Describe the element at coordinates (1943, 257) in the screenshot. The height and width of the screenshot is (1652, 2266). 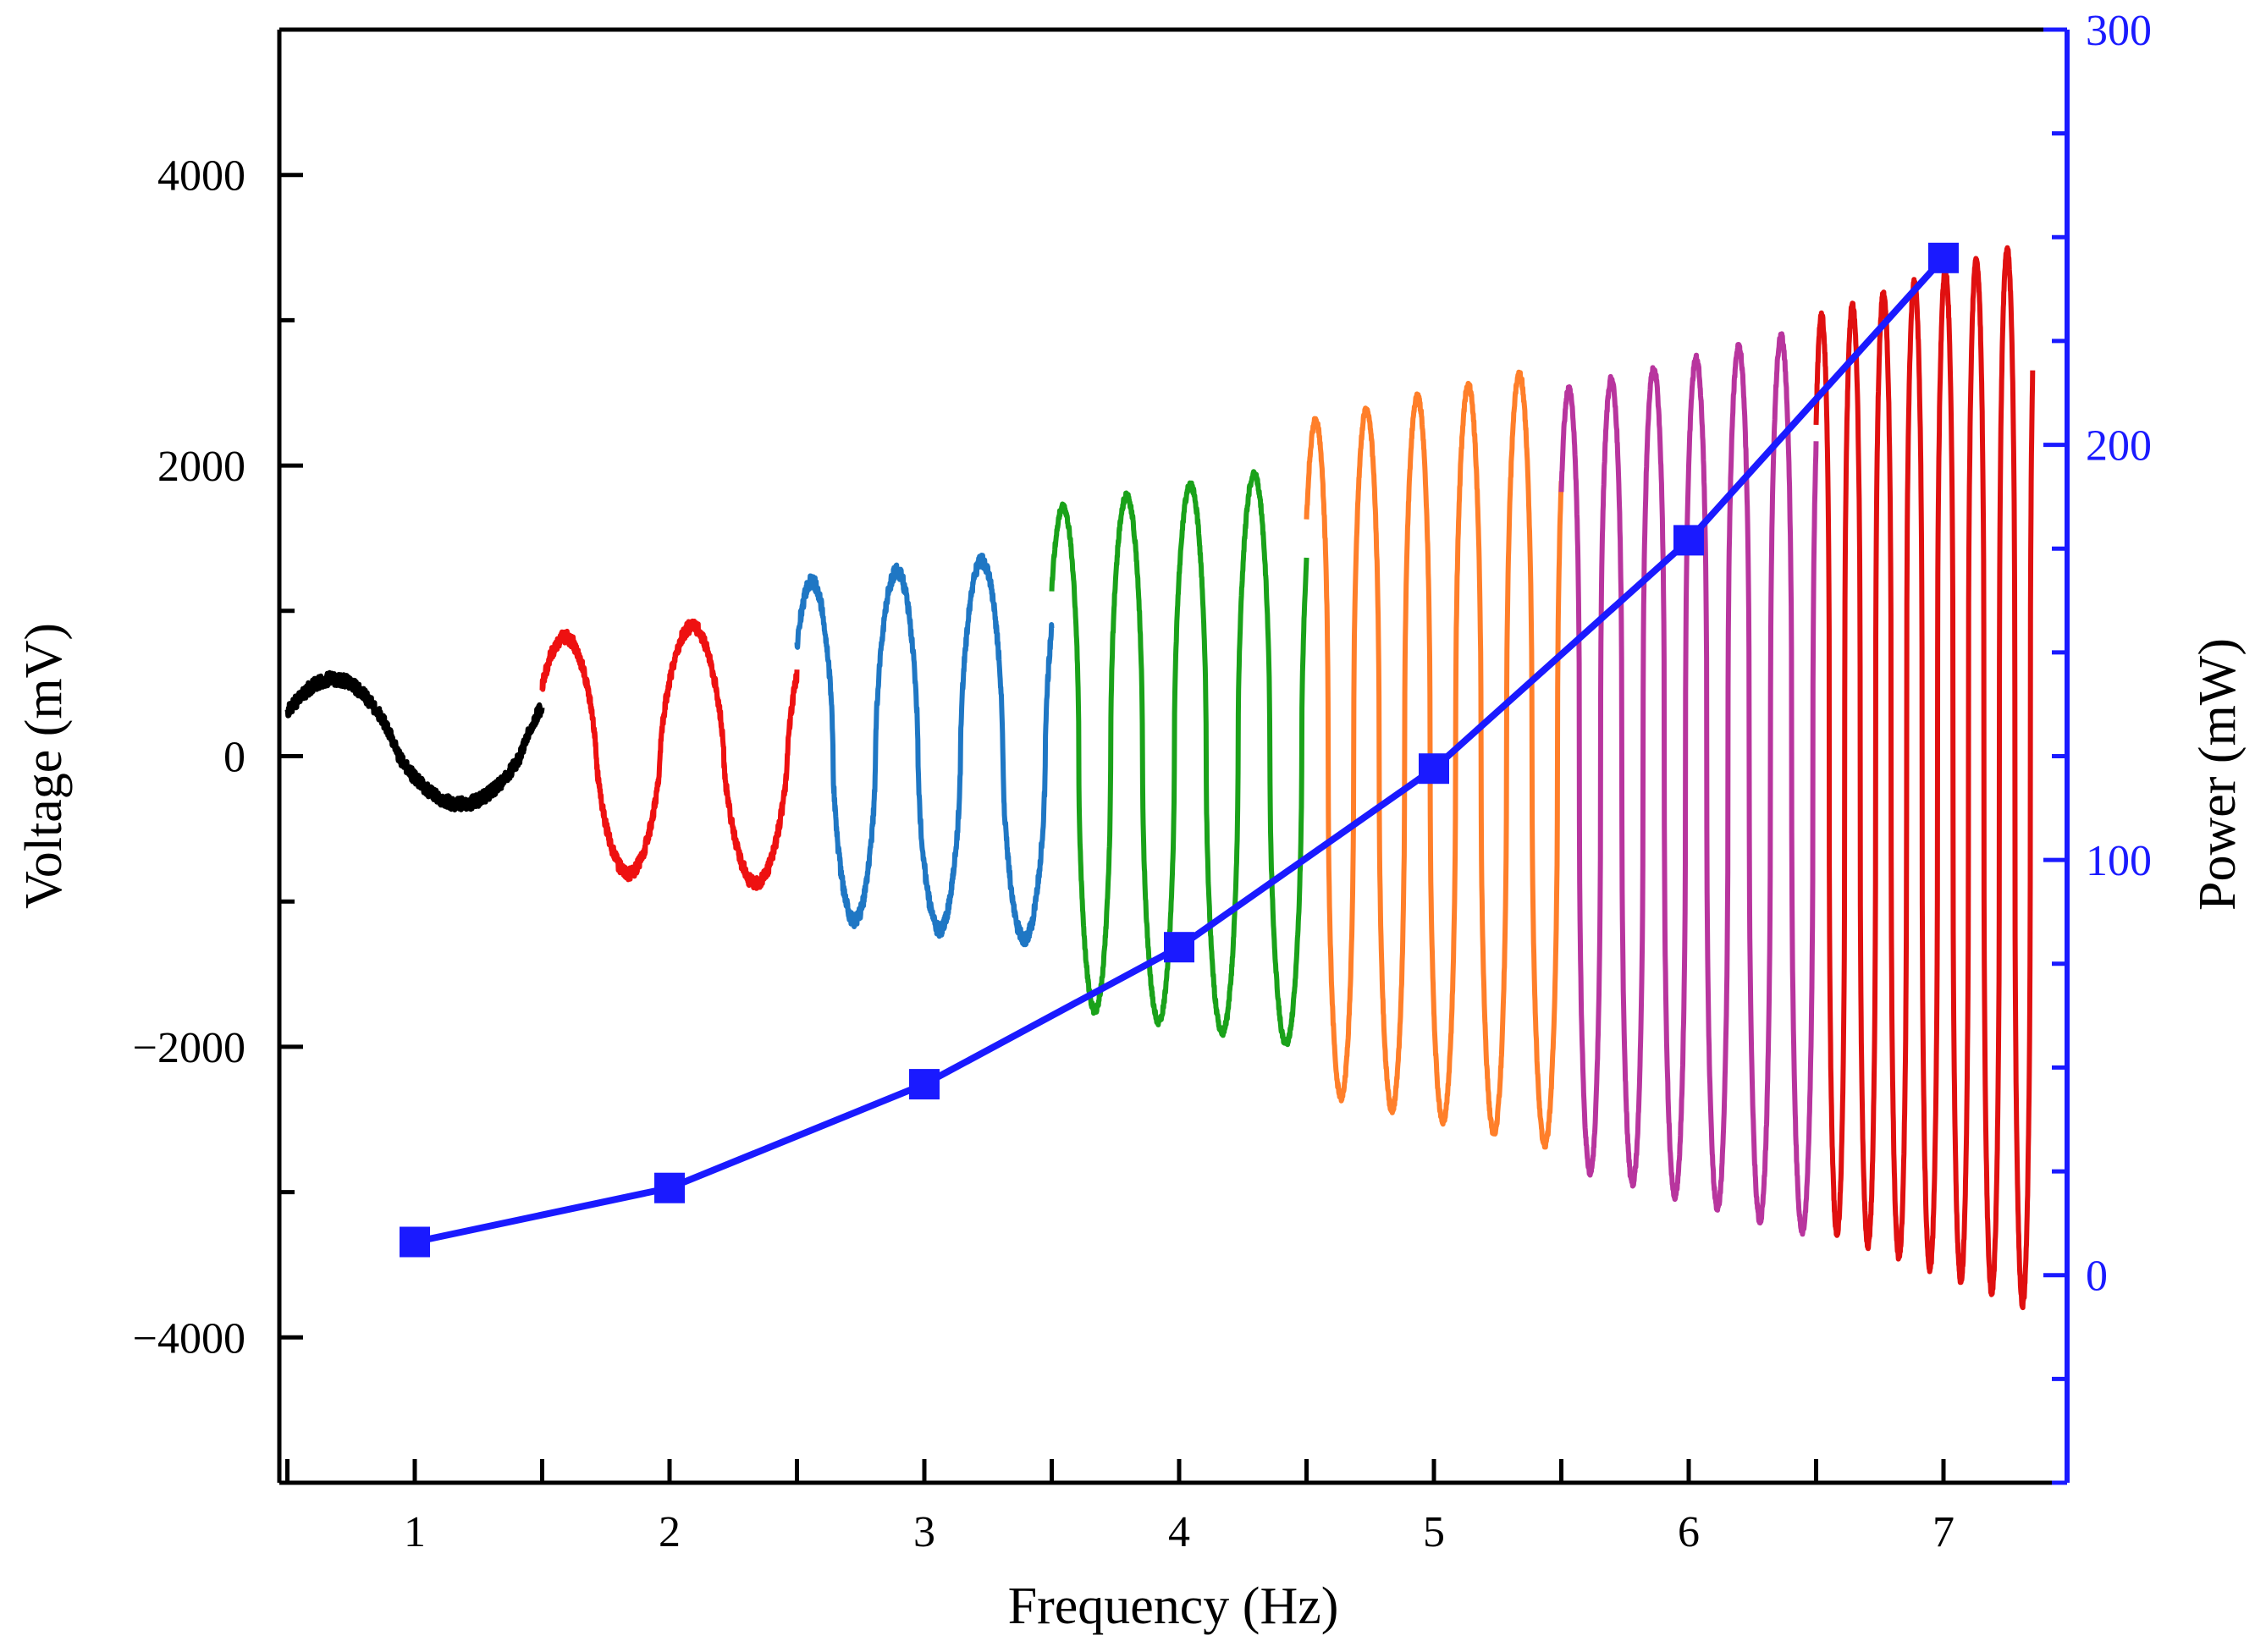
I see `power-marker-7hz` at that location.